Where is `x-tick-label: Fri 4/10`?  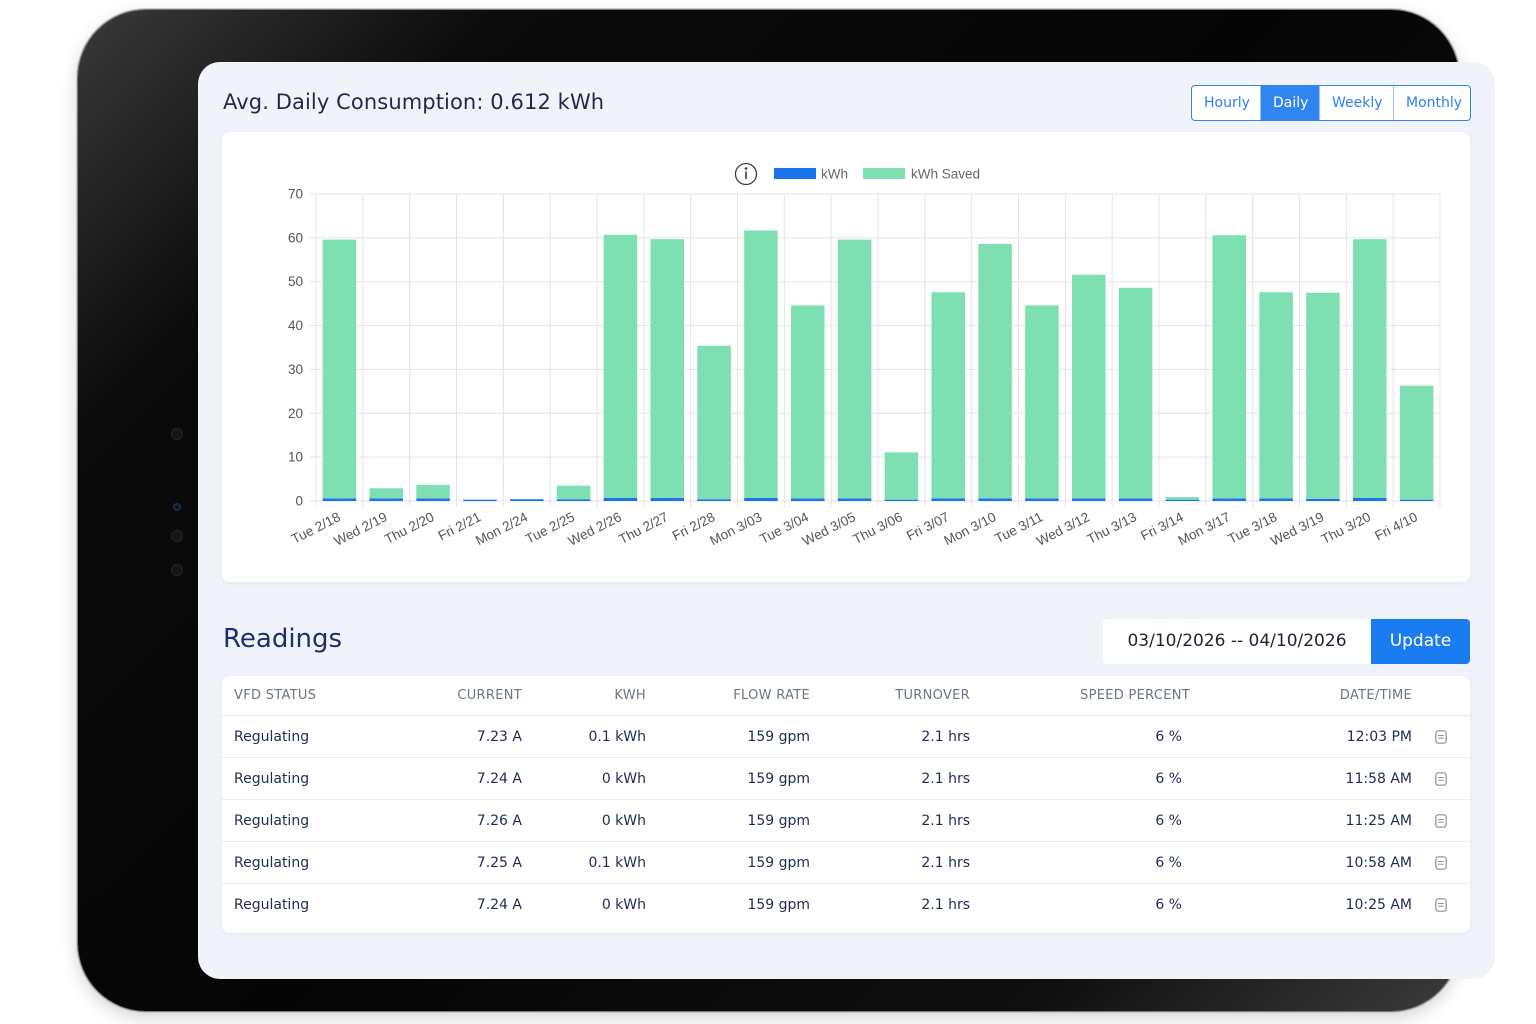
x-tick-label: Fri 4/10 is located at coordinates (1396, 526).